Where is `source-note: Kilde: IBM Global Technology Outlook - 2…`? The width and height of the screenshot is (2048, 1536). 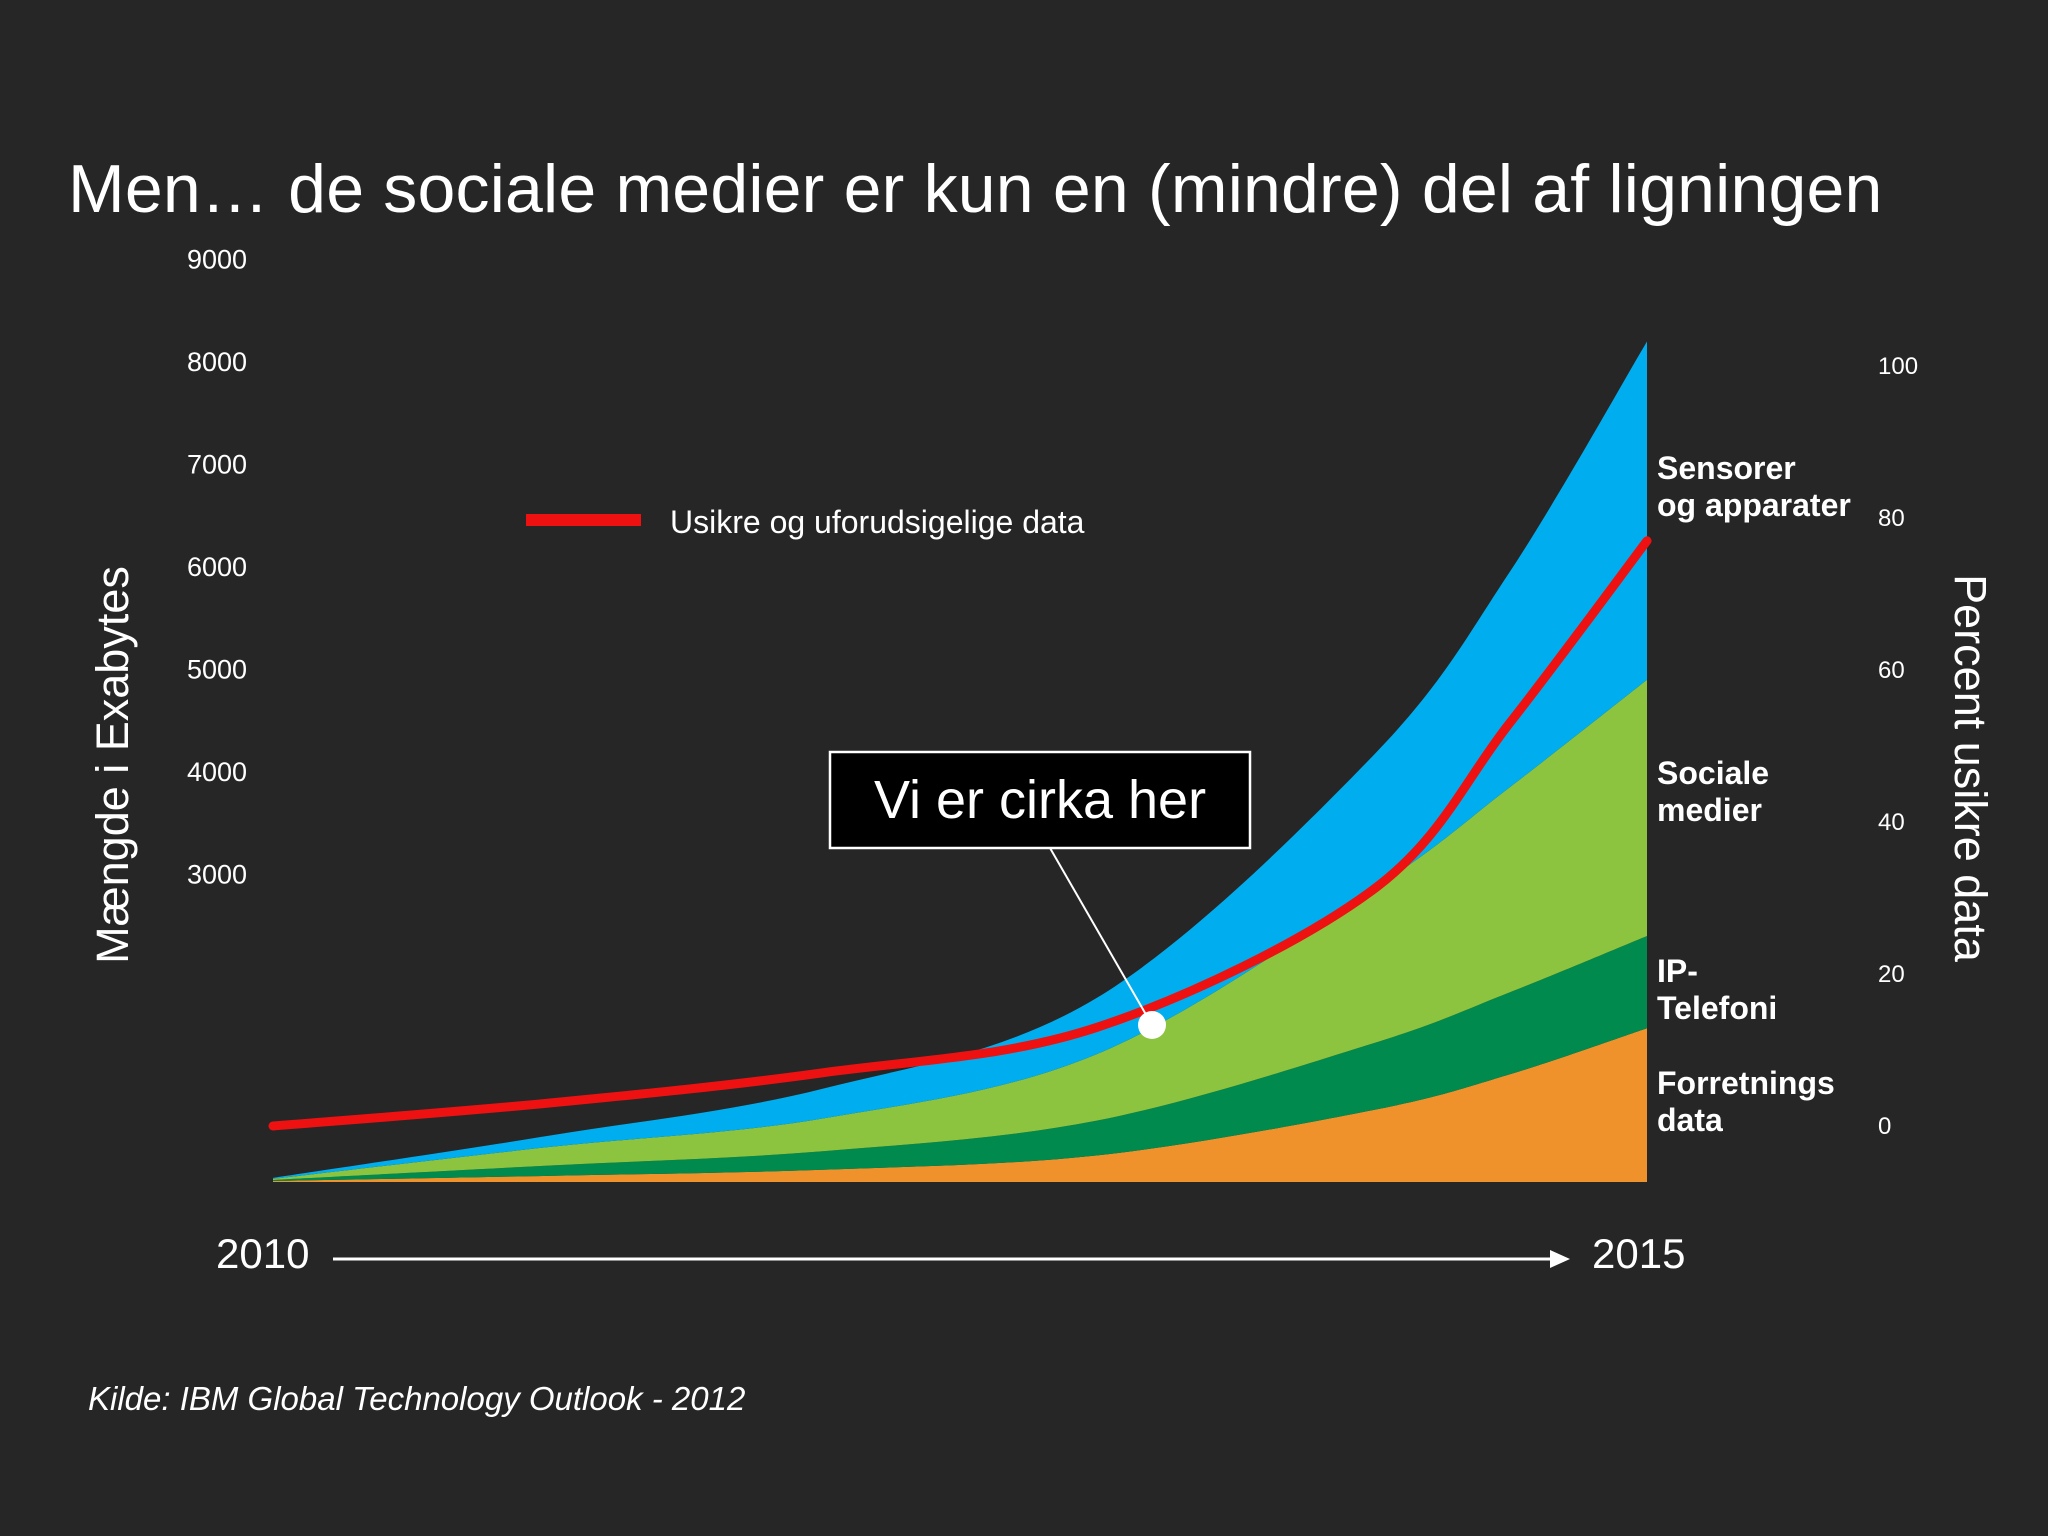 source-note: Kilde: IBM Global Technology Outlook - 2… is located at coordinates (417, 1398).